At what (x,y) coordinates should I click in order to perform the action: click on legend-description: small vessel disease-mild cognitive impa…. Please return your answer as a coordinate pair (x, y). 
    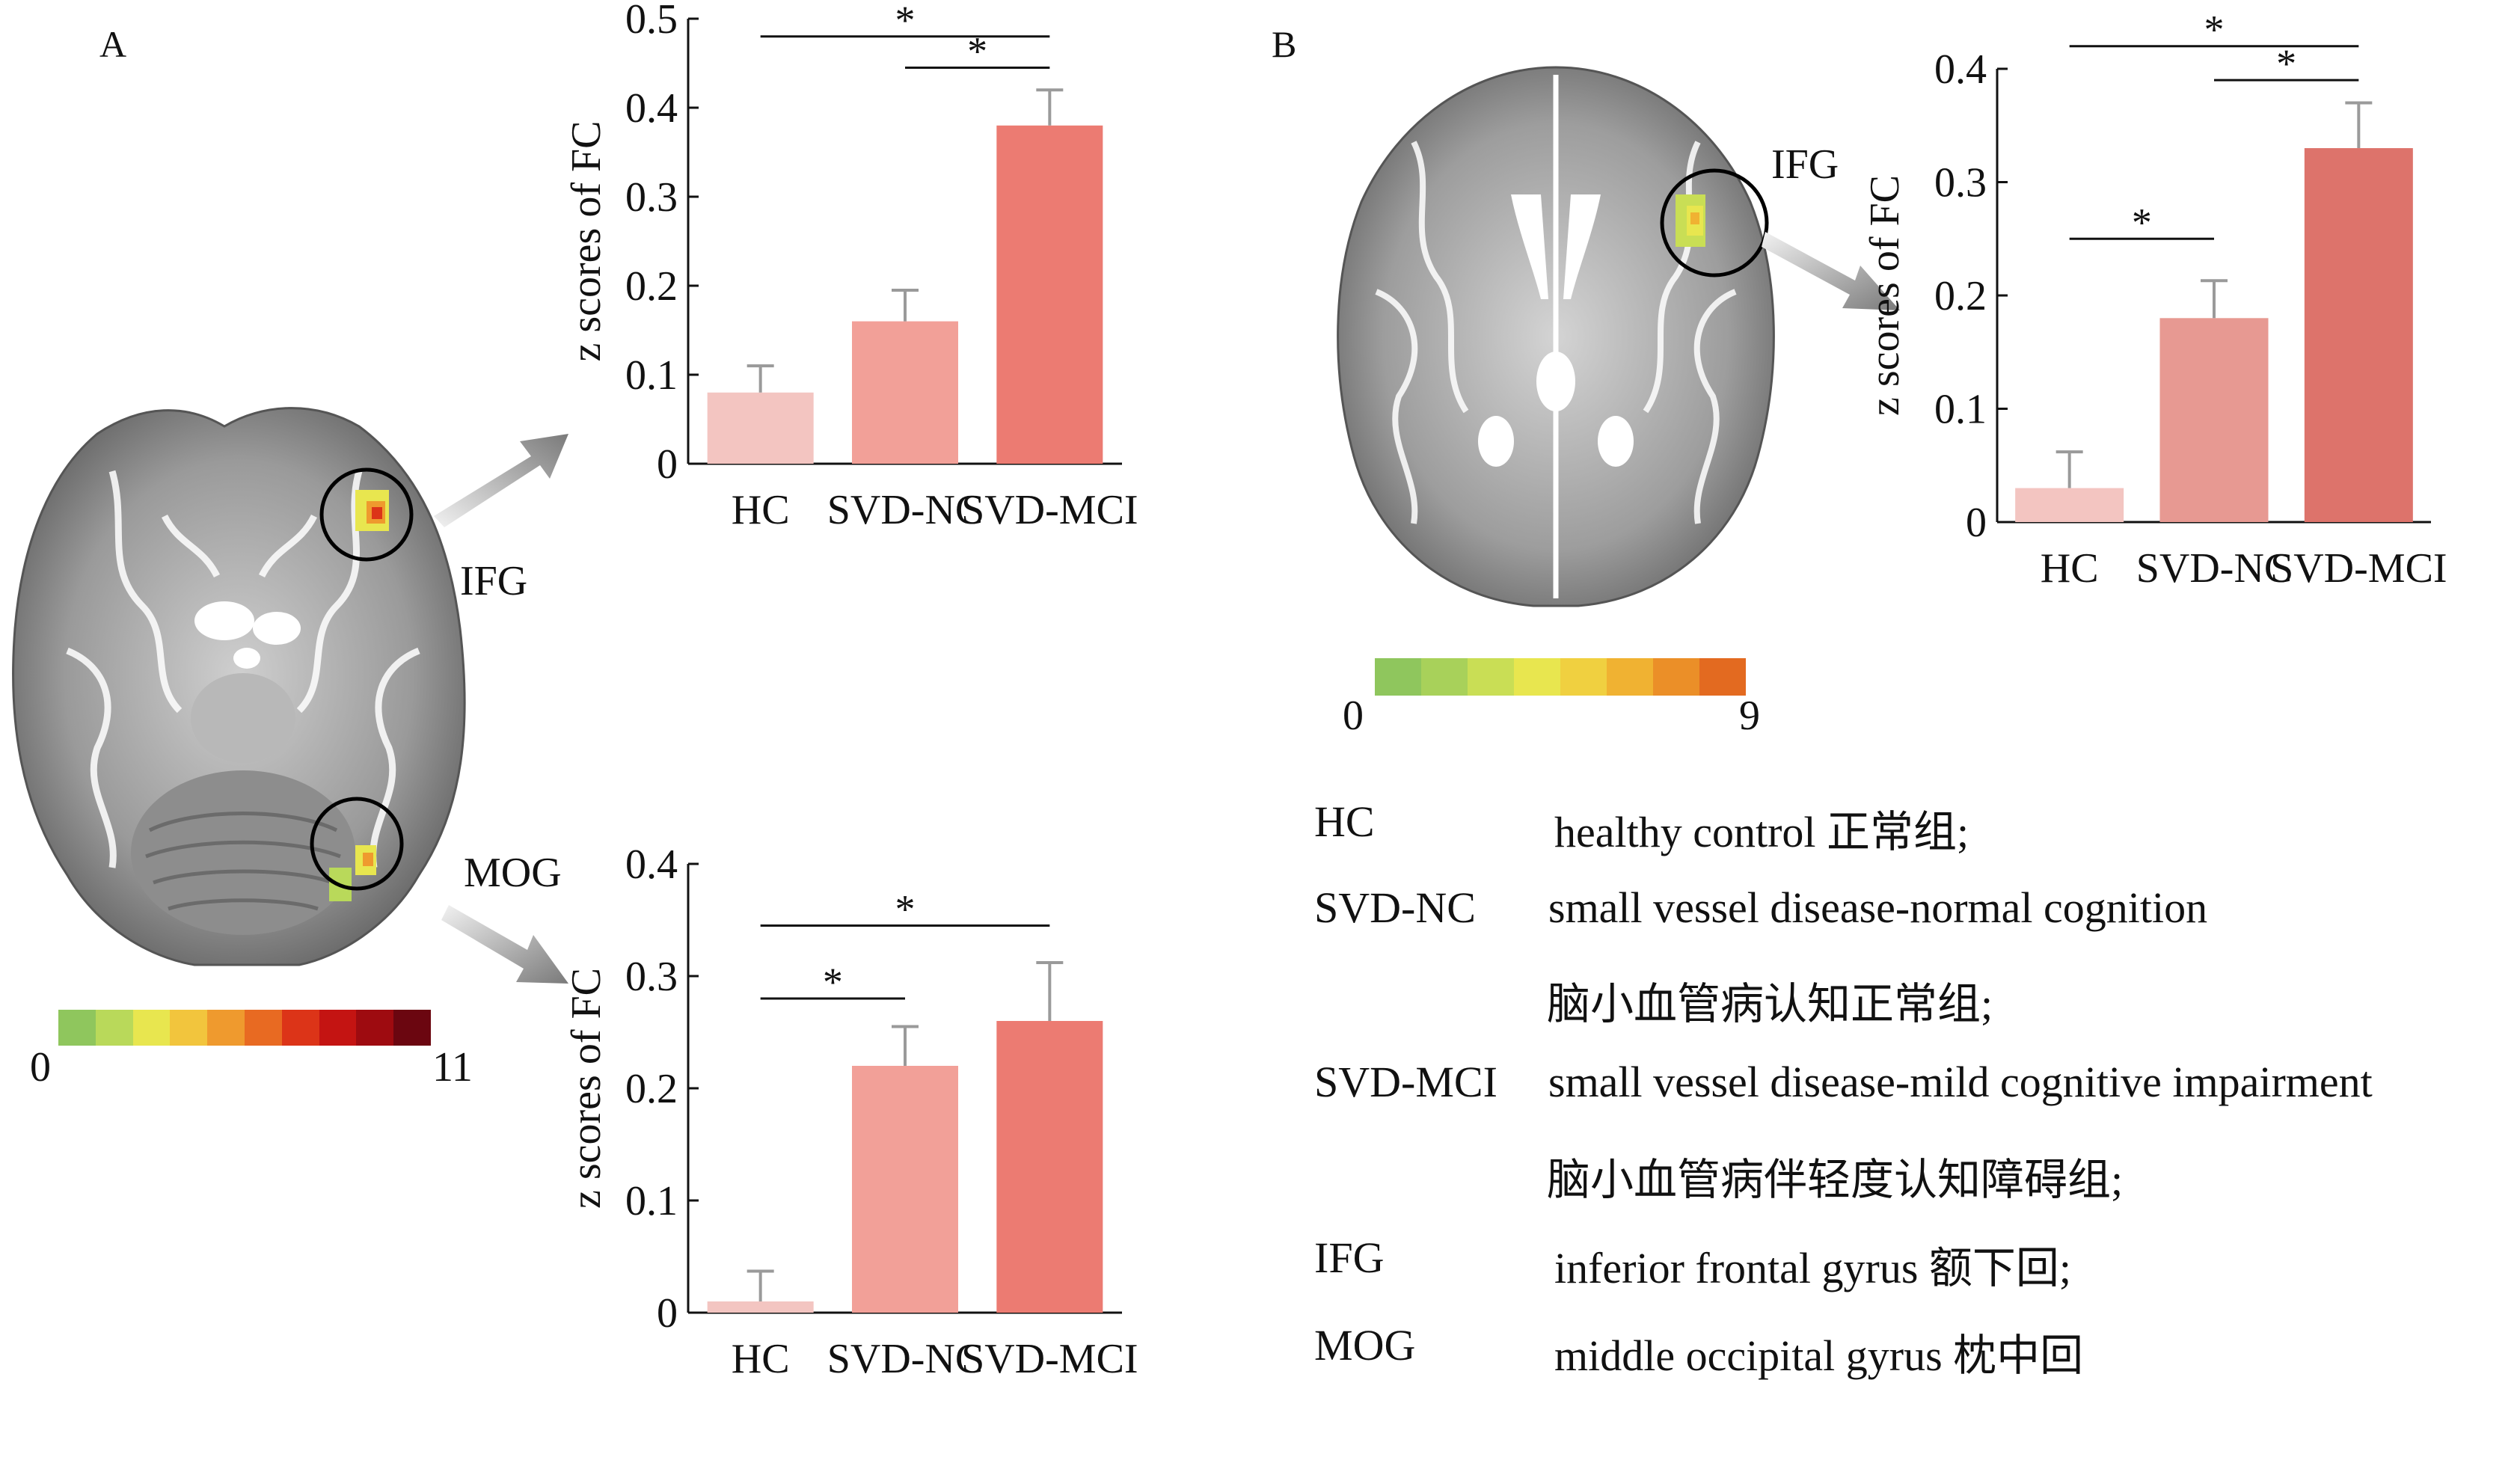
    Looking at the image, I should click on (1960, 1082).